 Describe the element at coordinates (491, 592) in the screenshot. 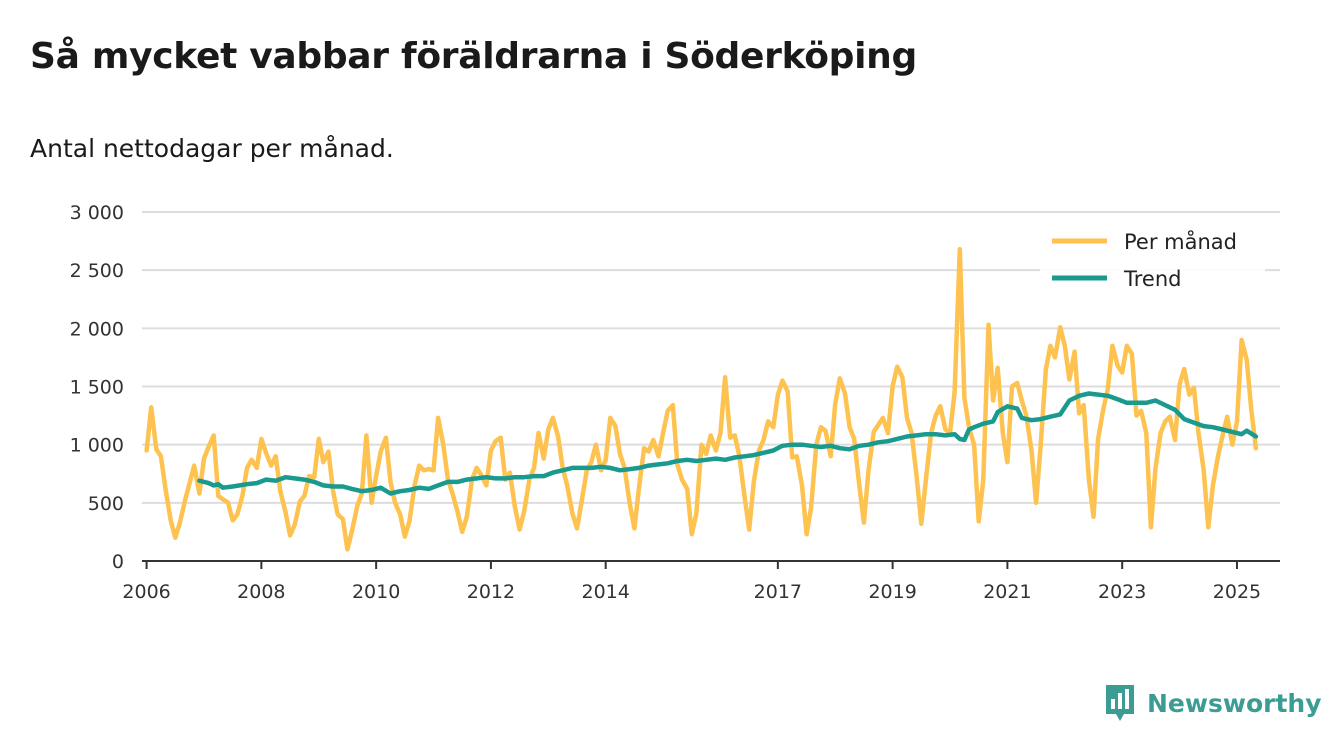

I see `x-tick-label: 2012` at that location.